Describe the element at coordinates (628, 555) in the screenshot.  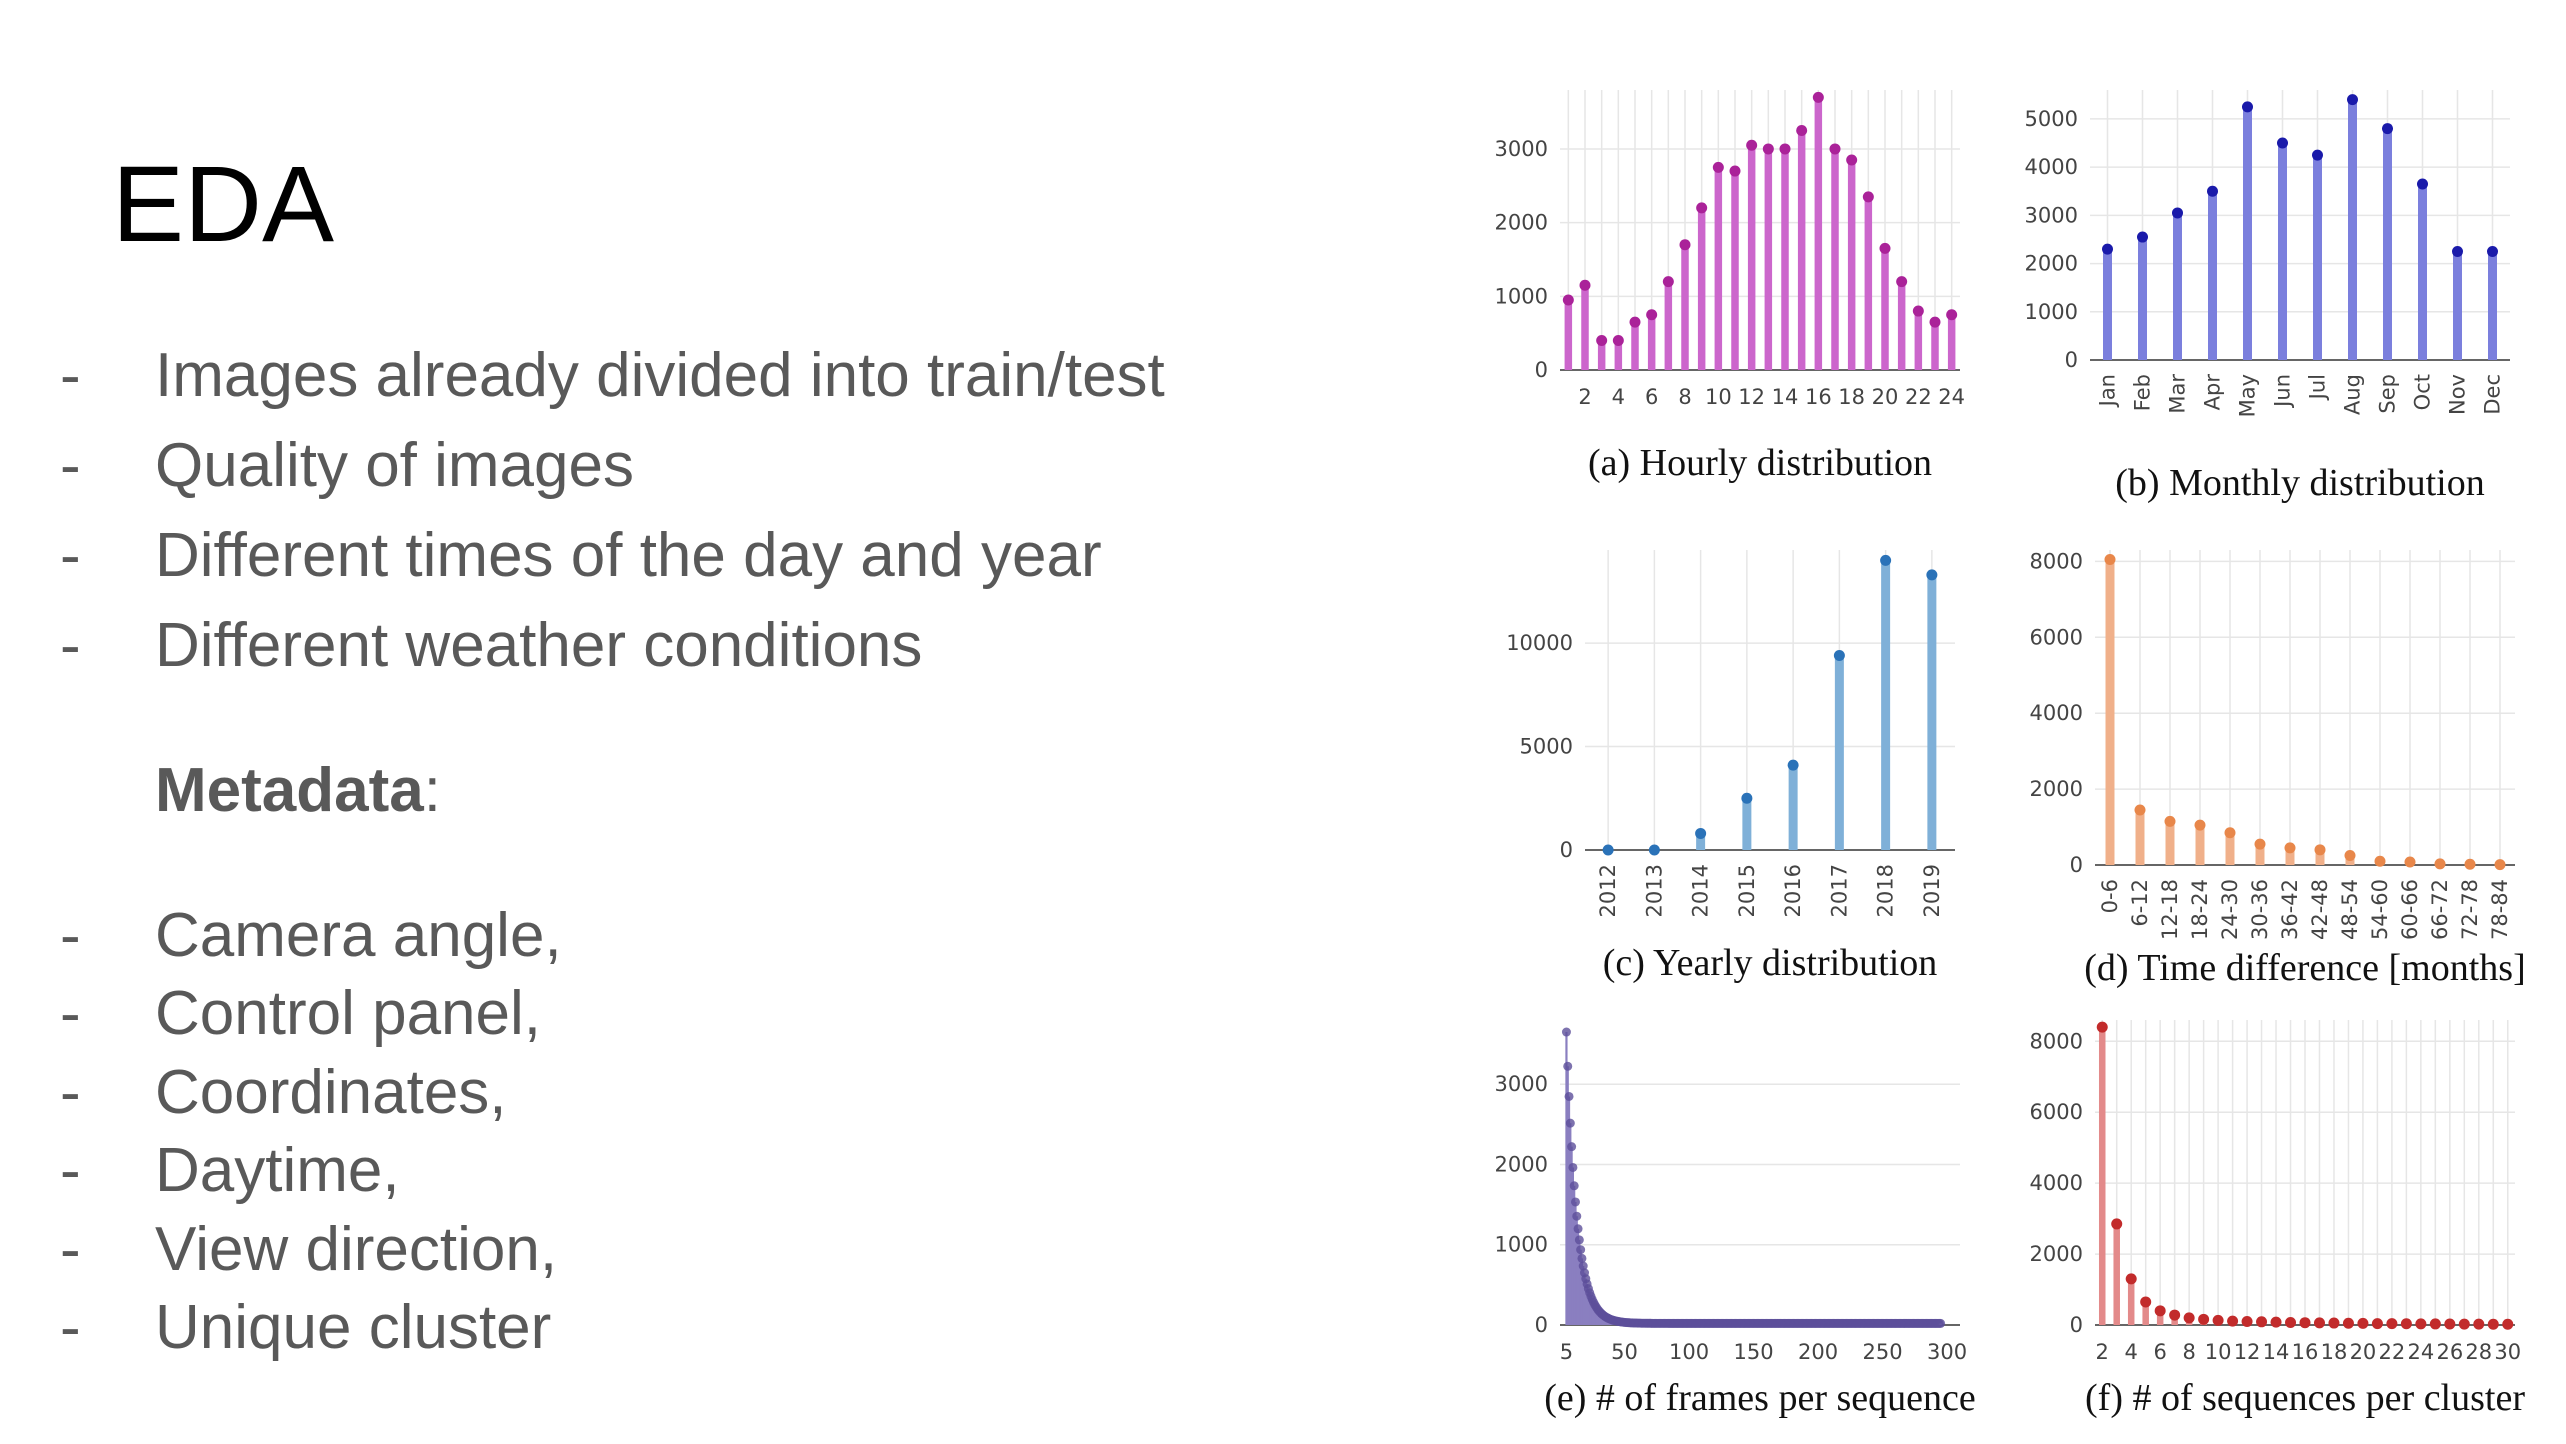
I see `bullet-text: Different times of the day and year` at that location.